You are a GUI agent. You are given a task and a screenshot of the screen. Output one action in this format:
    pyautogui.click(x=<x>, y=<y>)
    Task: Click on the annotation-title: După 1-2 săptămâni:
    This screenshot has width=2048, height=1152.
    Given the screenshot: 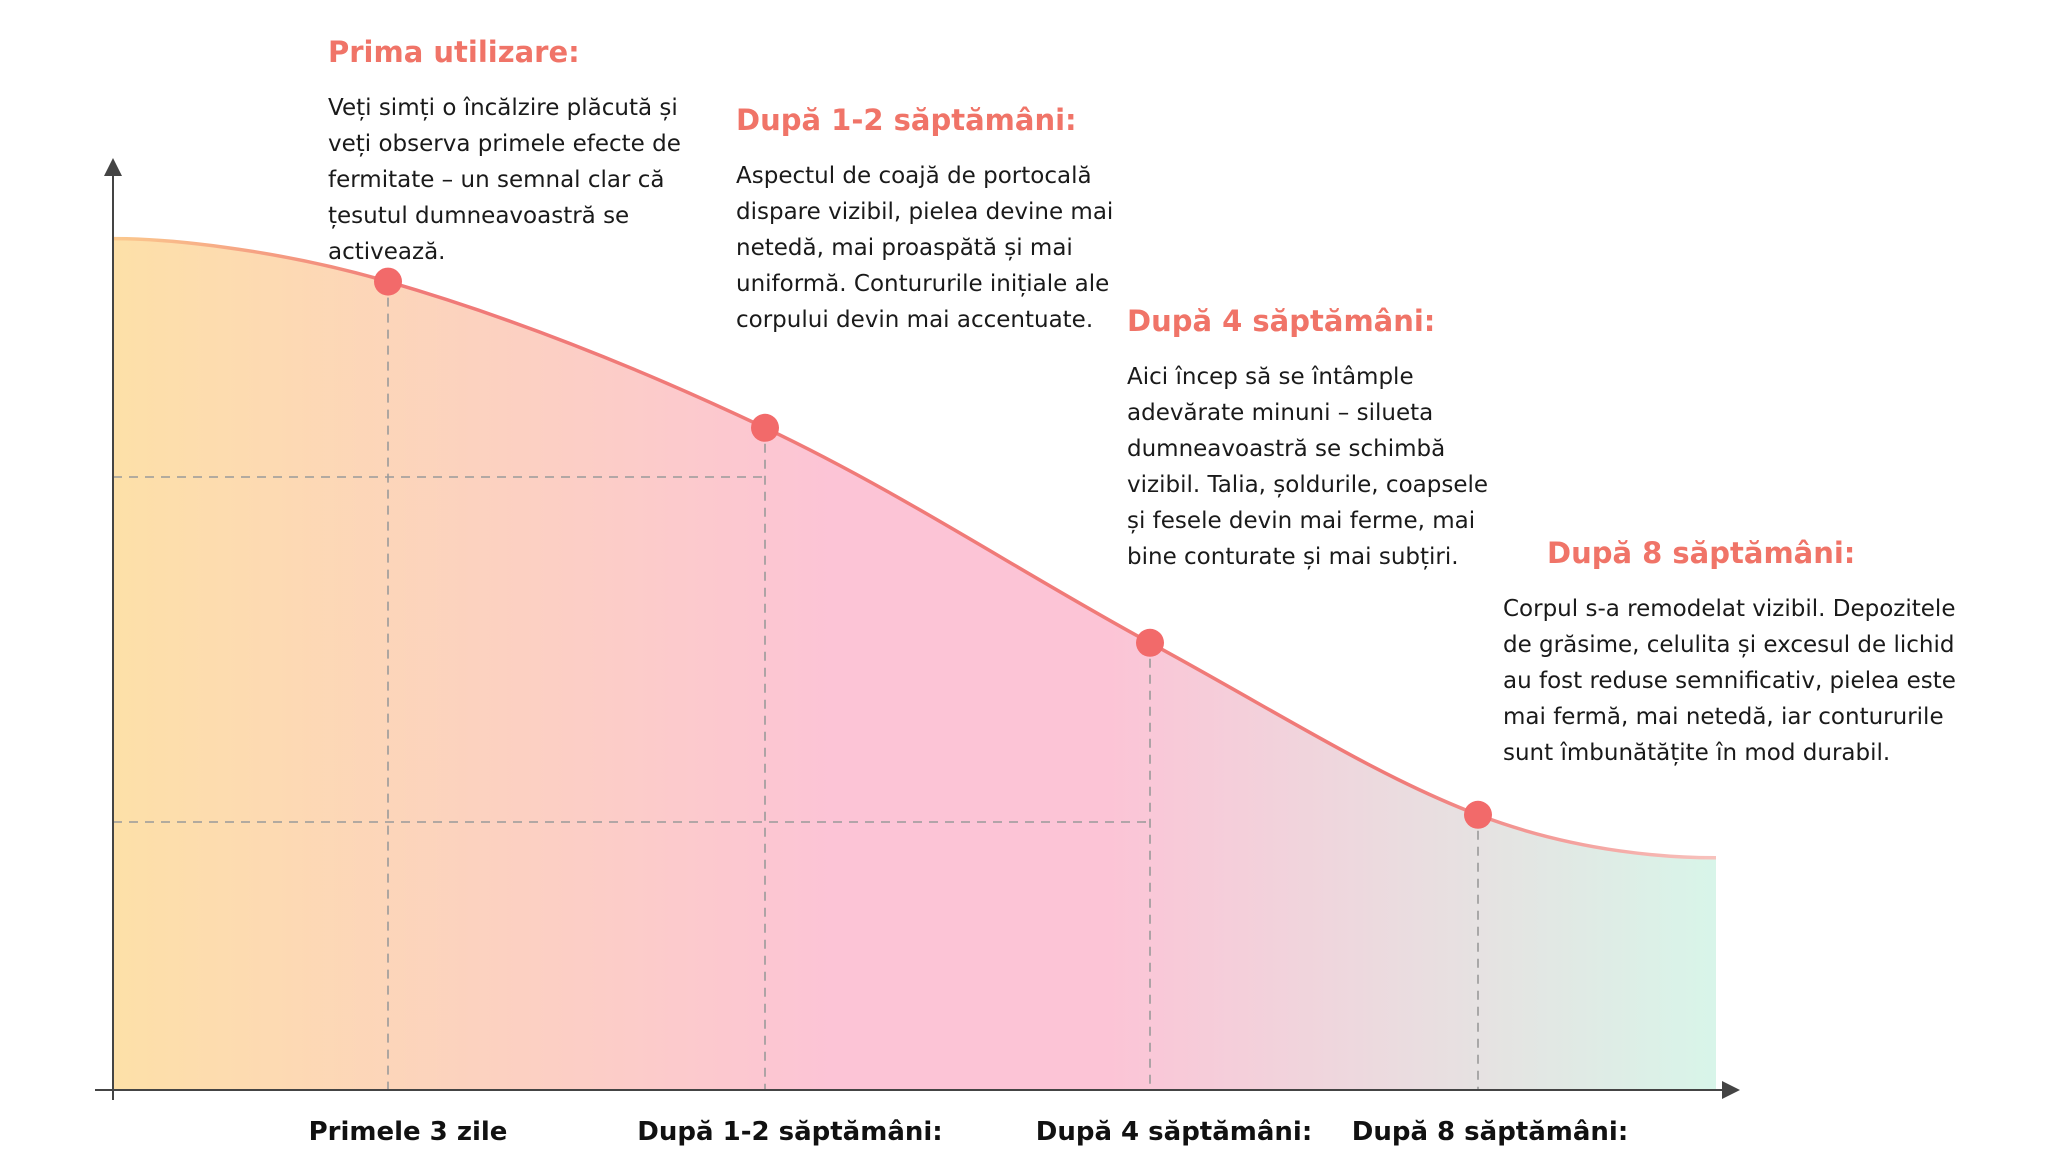 What is the action you would take?
    pyautogui.click(x=906, y=120)
    